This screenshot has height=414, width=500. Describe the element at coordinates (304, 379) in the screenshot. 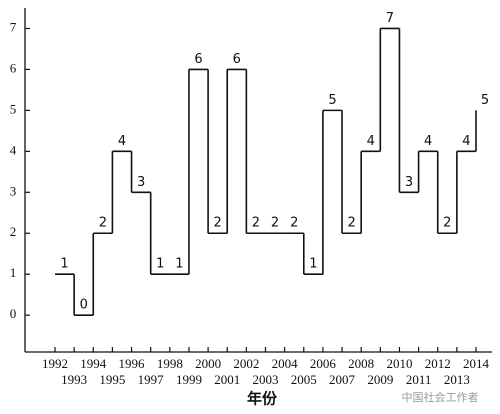

I see `x-tick-label: 2005` at that location.